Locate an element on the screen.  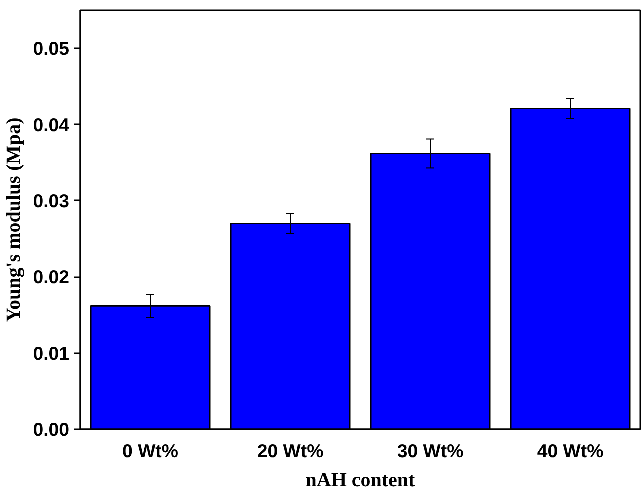
y-tick-label: 0.00 is located at coordinates (51, 429).